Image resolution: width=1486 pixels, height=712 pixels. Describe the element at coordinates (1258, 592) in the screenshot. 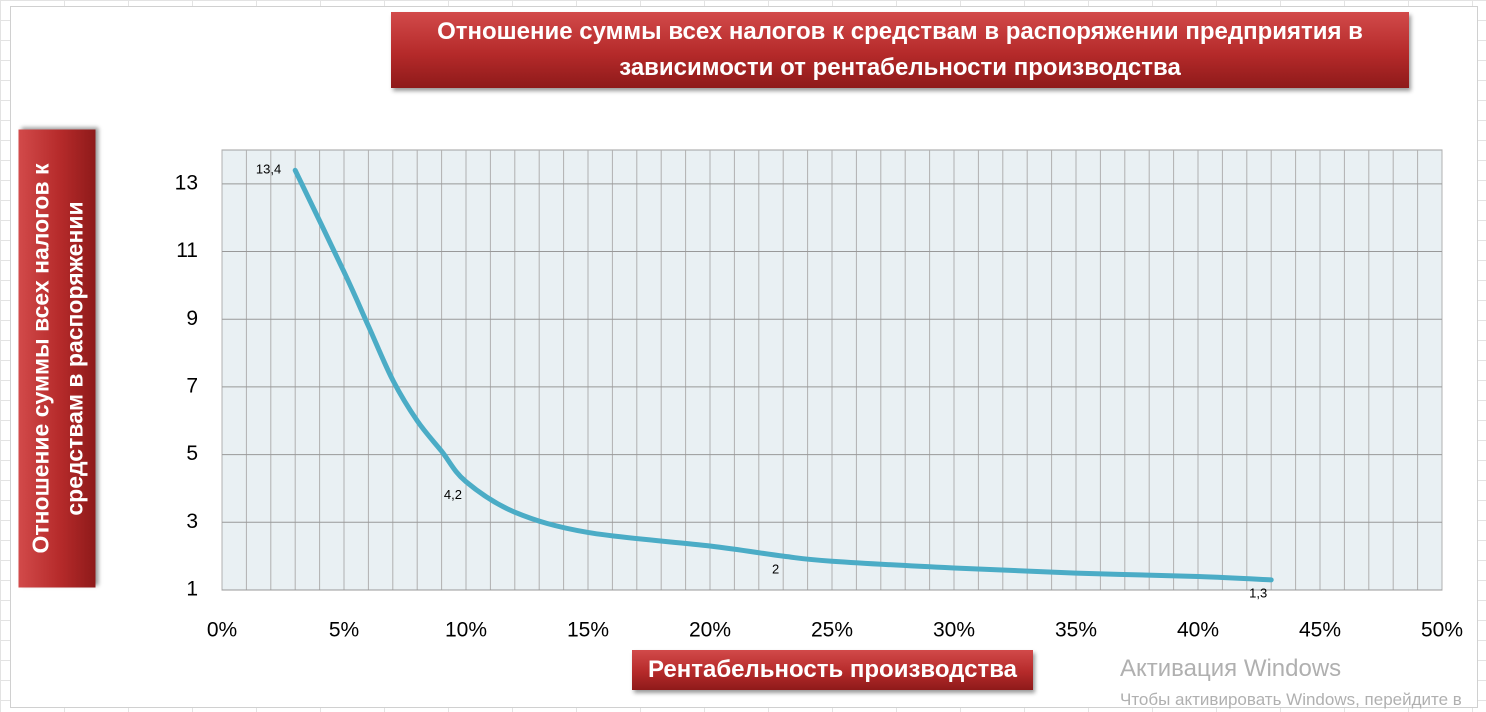

I see `data-label: 1,3` at that location.